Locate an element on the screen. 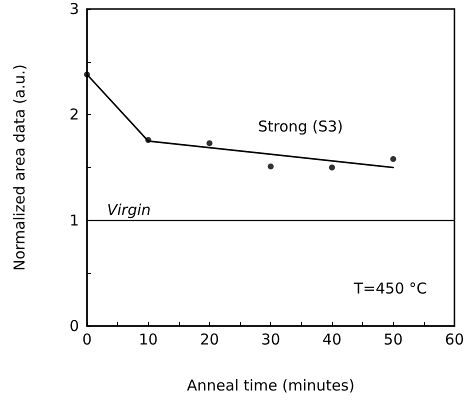 Image resolution: width=467 pixels, height=408 pixels. x-tick-label: 40 is located at coordinates (332, 339).